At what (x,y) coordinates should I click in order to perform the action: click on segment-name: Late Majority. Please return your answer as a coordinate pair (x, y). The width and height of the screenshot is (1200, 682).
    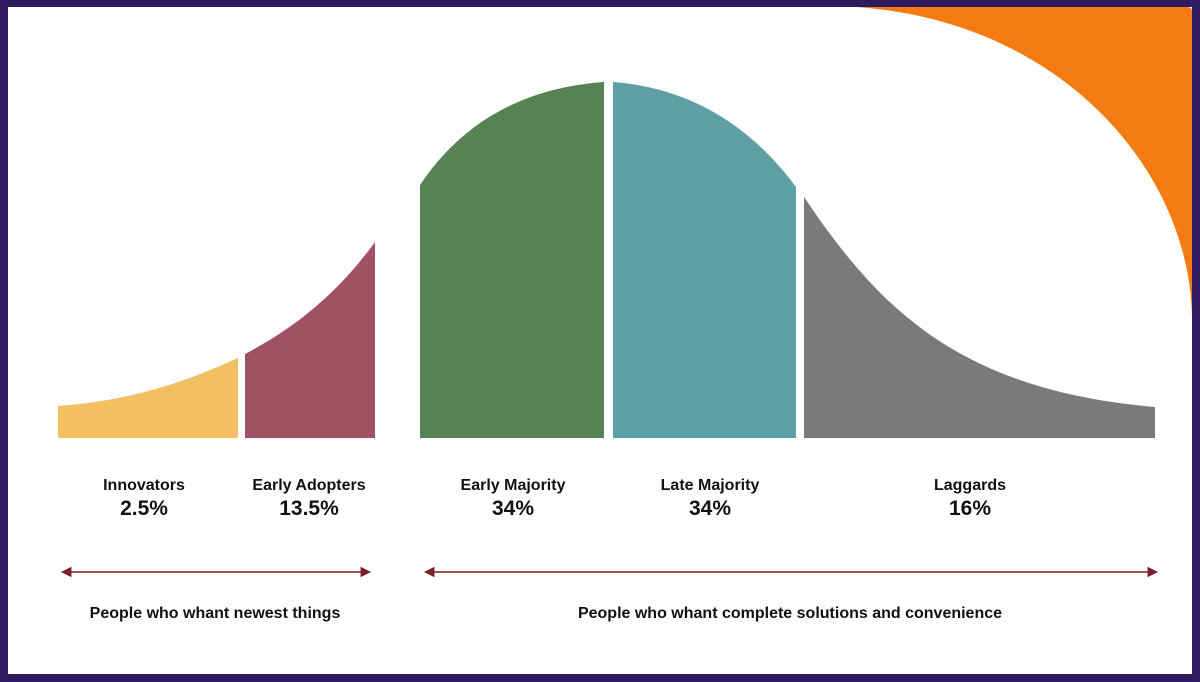
    Looking at the image, I should click on (710, 485).